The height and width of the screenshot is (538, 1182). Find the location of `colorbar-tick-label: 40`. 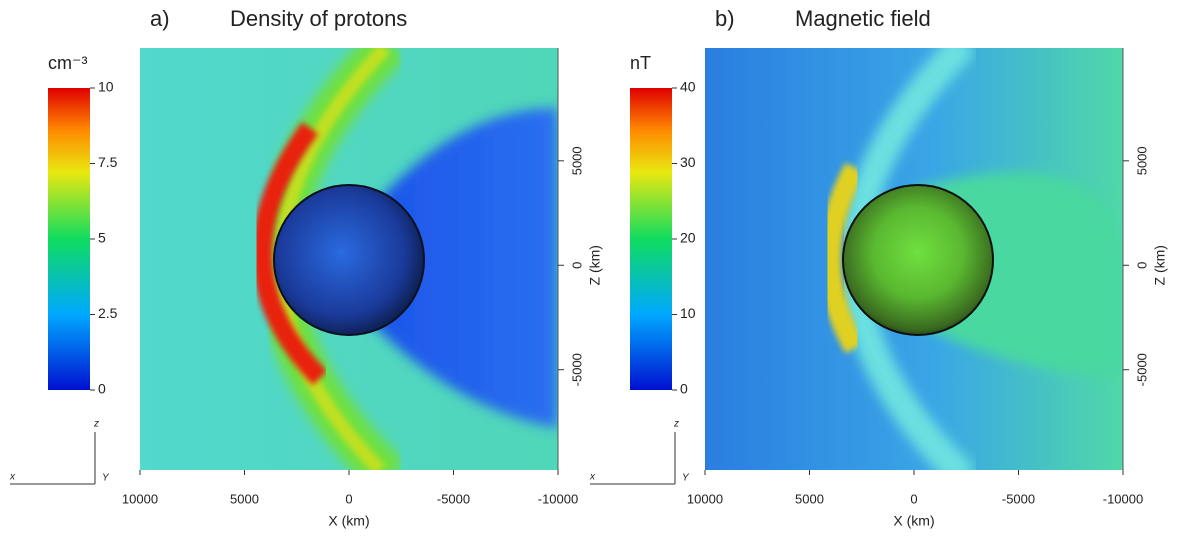

colorbar-tick-label: 40 is located at coordinates (688, 87).